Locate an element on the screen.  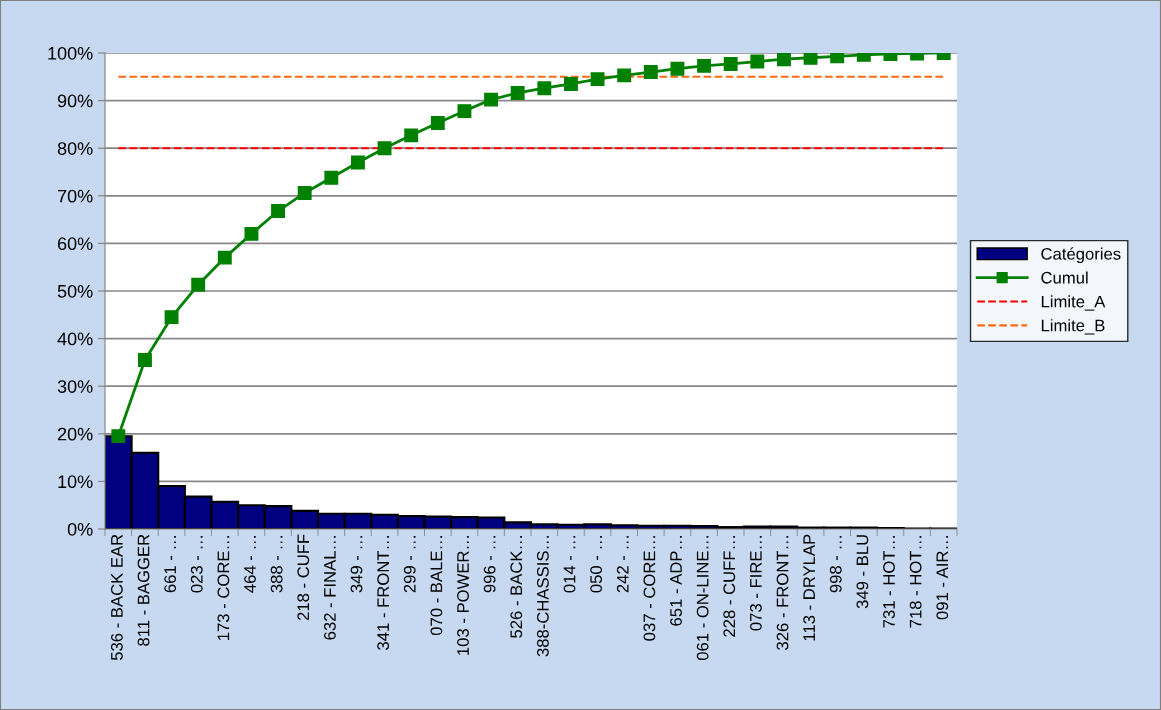
y-tick-label: 0% is located at coordinates (80, 529).